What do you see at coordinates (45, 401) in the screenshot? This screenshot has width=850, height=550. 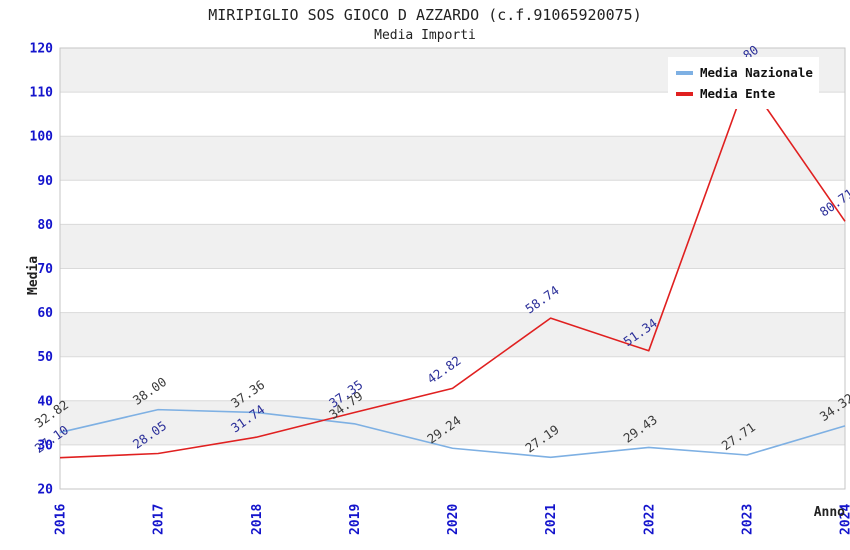 I see `y-tick-label: 40` at bounding box center [45, 401].